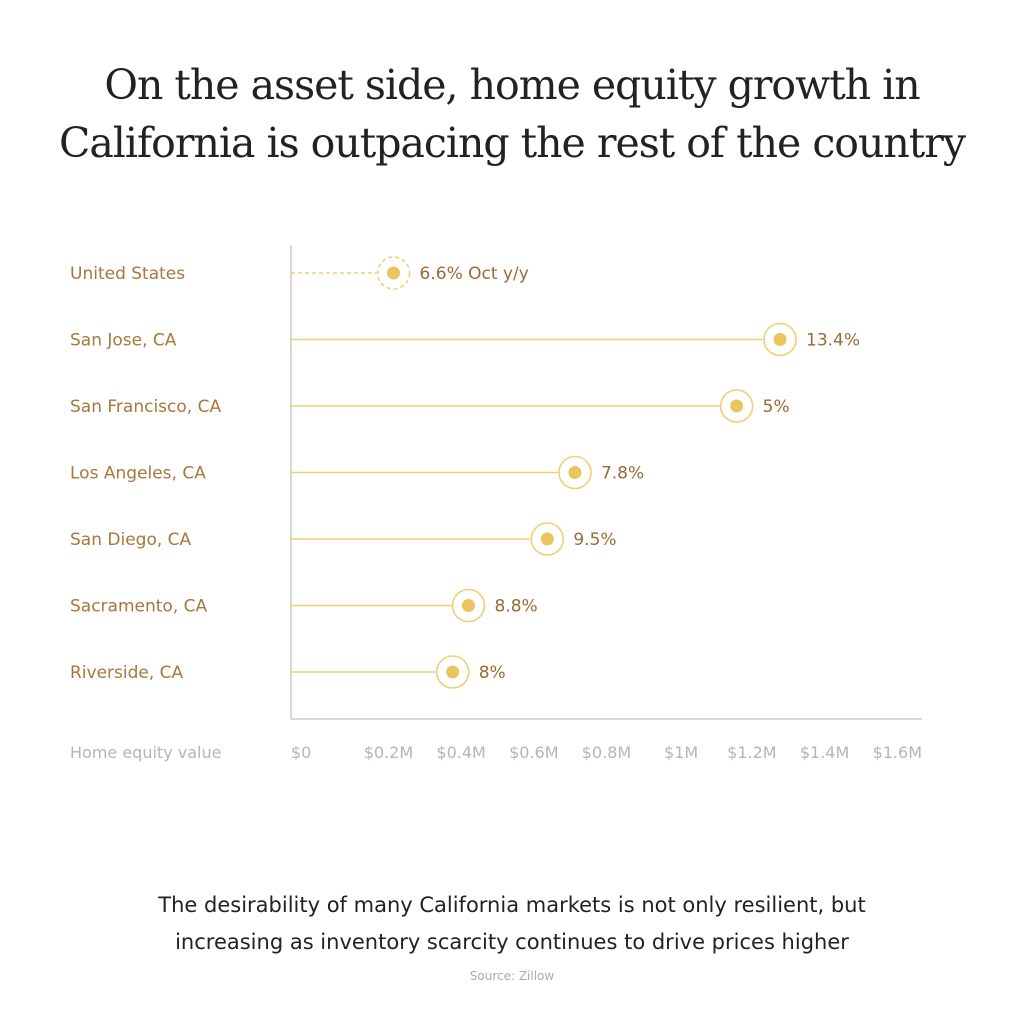 Image resolution: width=1024 pixels, height=1024 pixels. I want to click on category-label: Sacramento, CA, so click(138, 607).